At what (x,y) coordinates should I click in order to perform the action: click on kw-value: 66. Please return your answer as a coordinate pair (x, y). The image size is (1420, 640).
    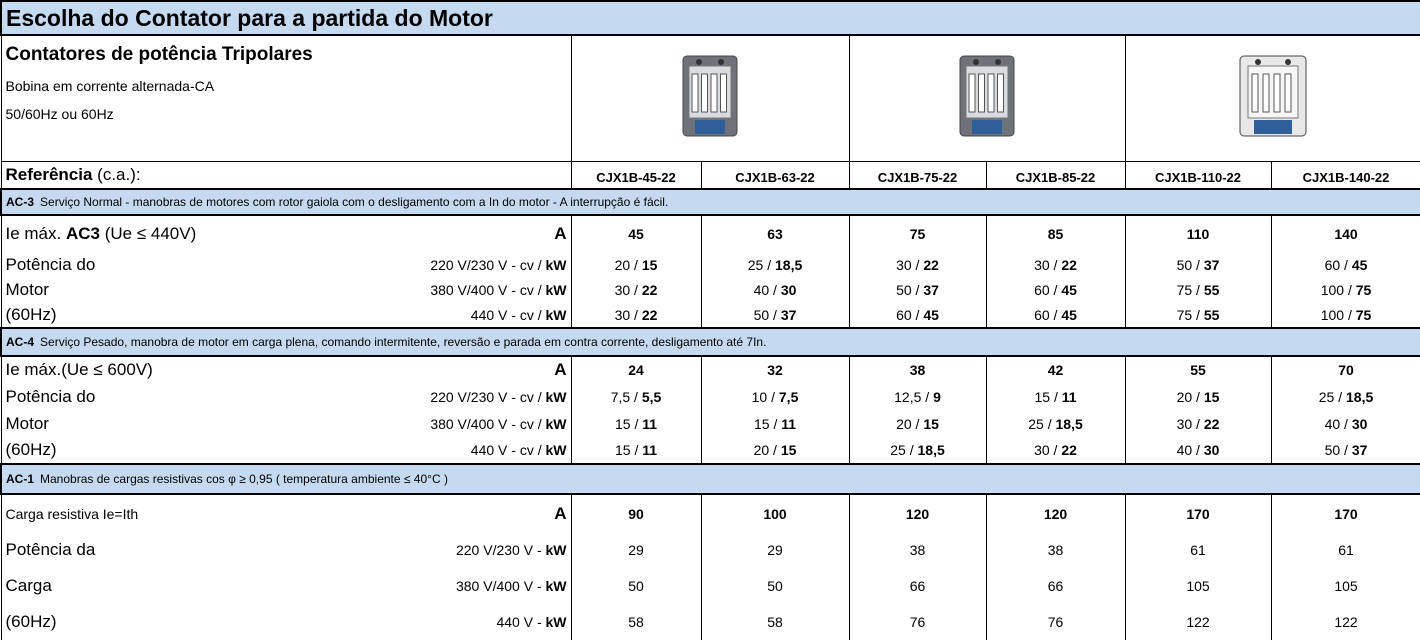
    Looking at the image, I should click on (1055, 586).